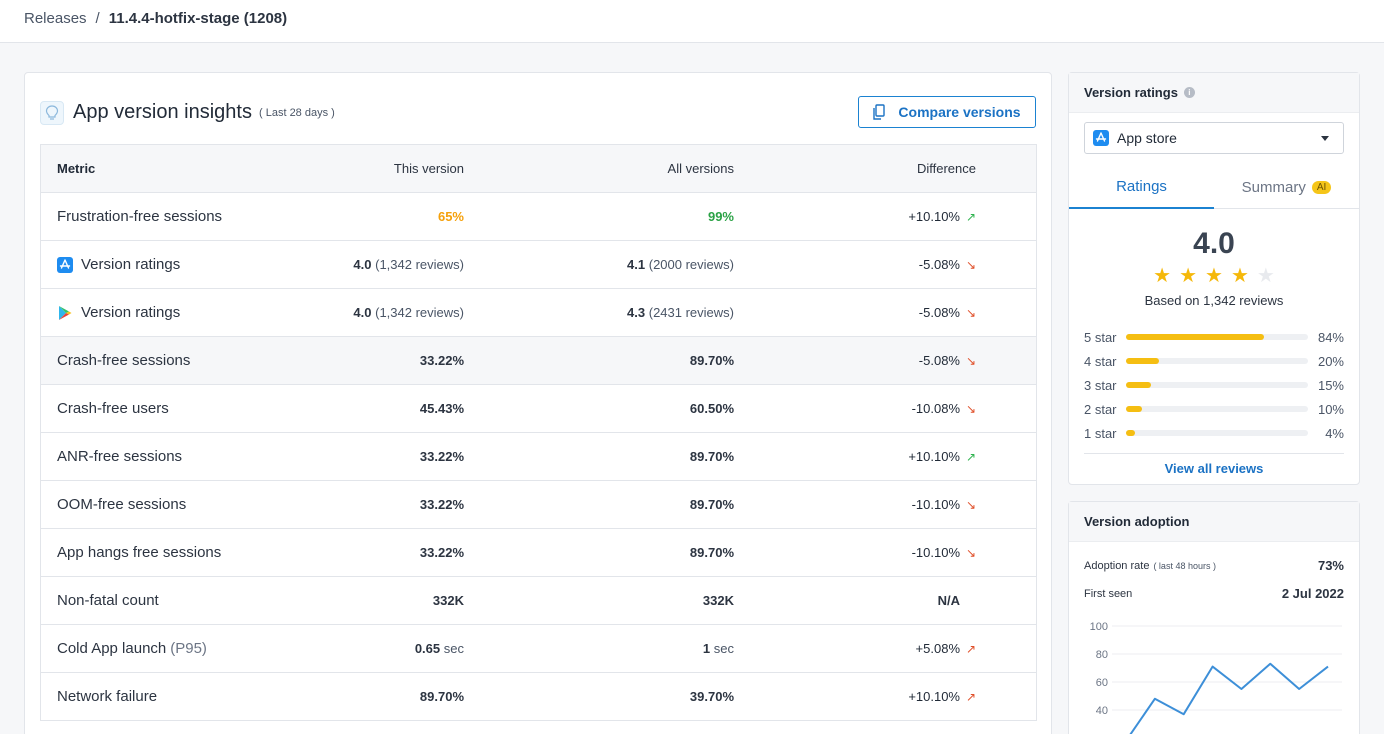  I want to click on metric-name: Cold App launch, so click(112, 648).